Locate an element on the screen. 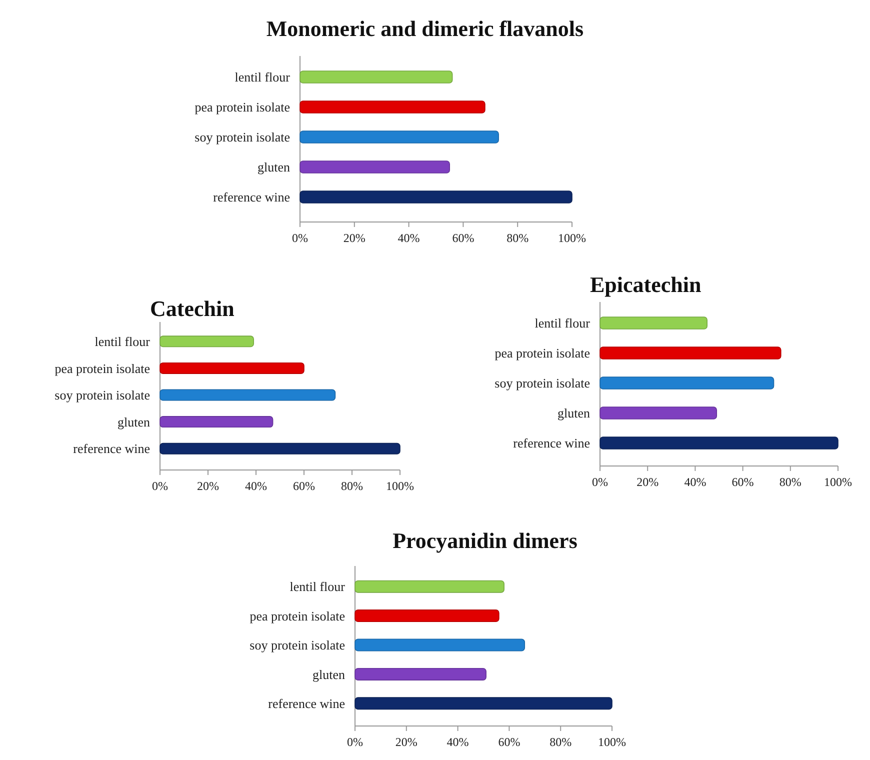  chart-title: Monomeric and dimeric flavanols is located at coordinates (425, 28).